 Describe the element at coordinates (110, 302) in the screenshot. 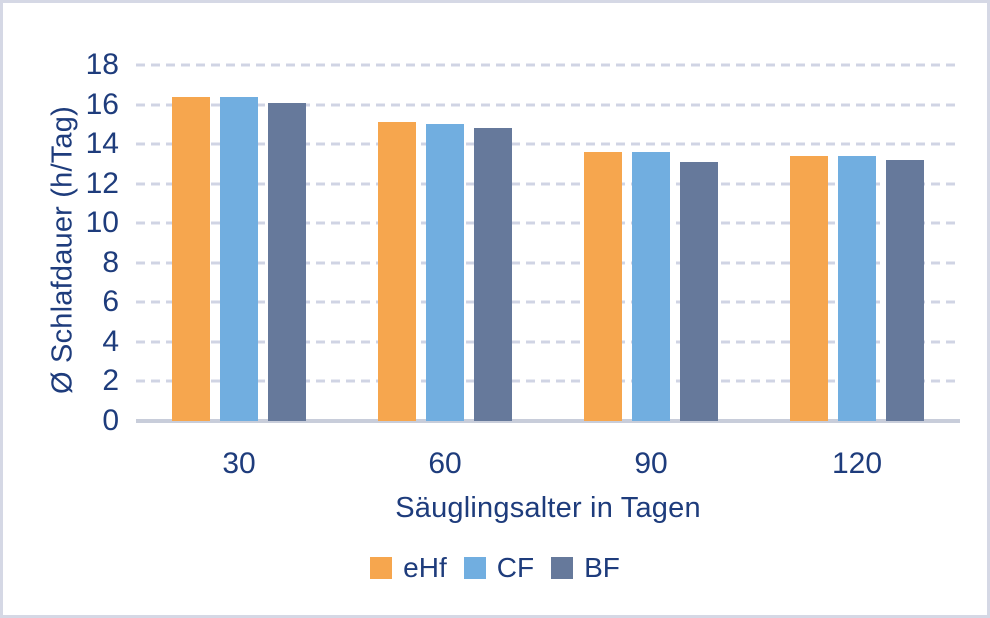

I see `y-tick-label-6: 6` at that location.